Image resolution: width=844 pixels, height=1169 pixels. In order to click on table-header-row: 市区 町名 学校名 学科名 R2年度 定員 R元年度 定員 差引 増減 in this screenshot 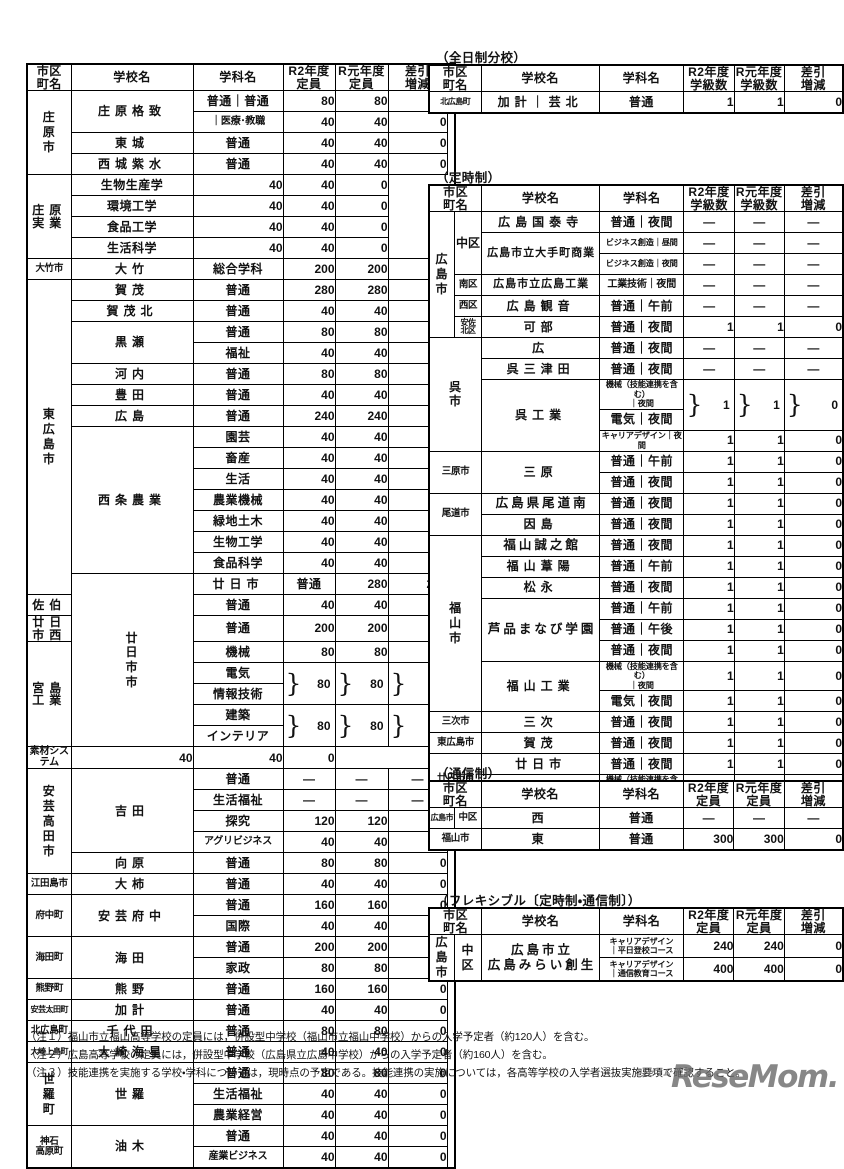, I will do `click(240, 77)`.